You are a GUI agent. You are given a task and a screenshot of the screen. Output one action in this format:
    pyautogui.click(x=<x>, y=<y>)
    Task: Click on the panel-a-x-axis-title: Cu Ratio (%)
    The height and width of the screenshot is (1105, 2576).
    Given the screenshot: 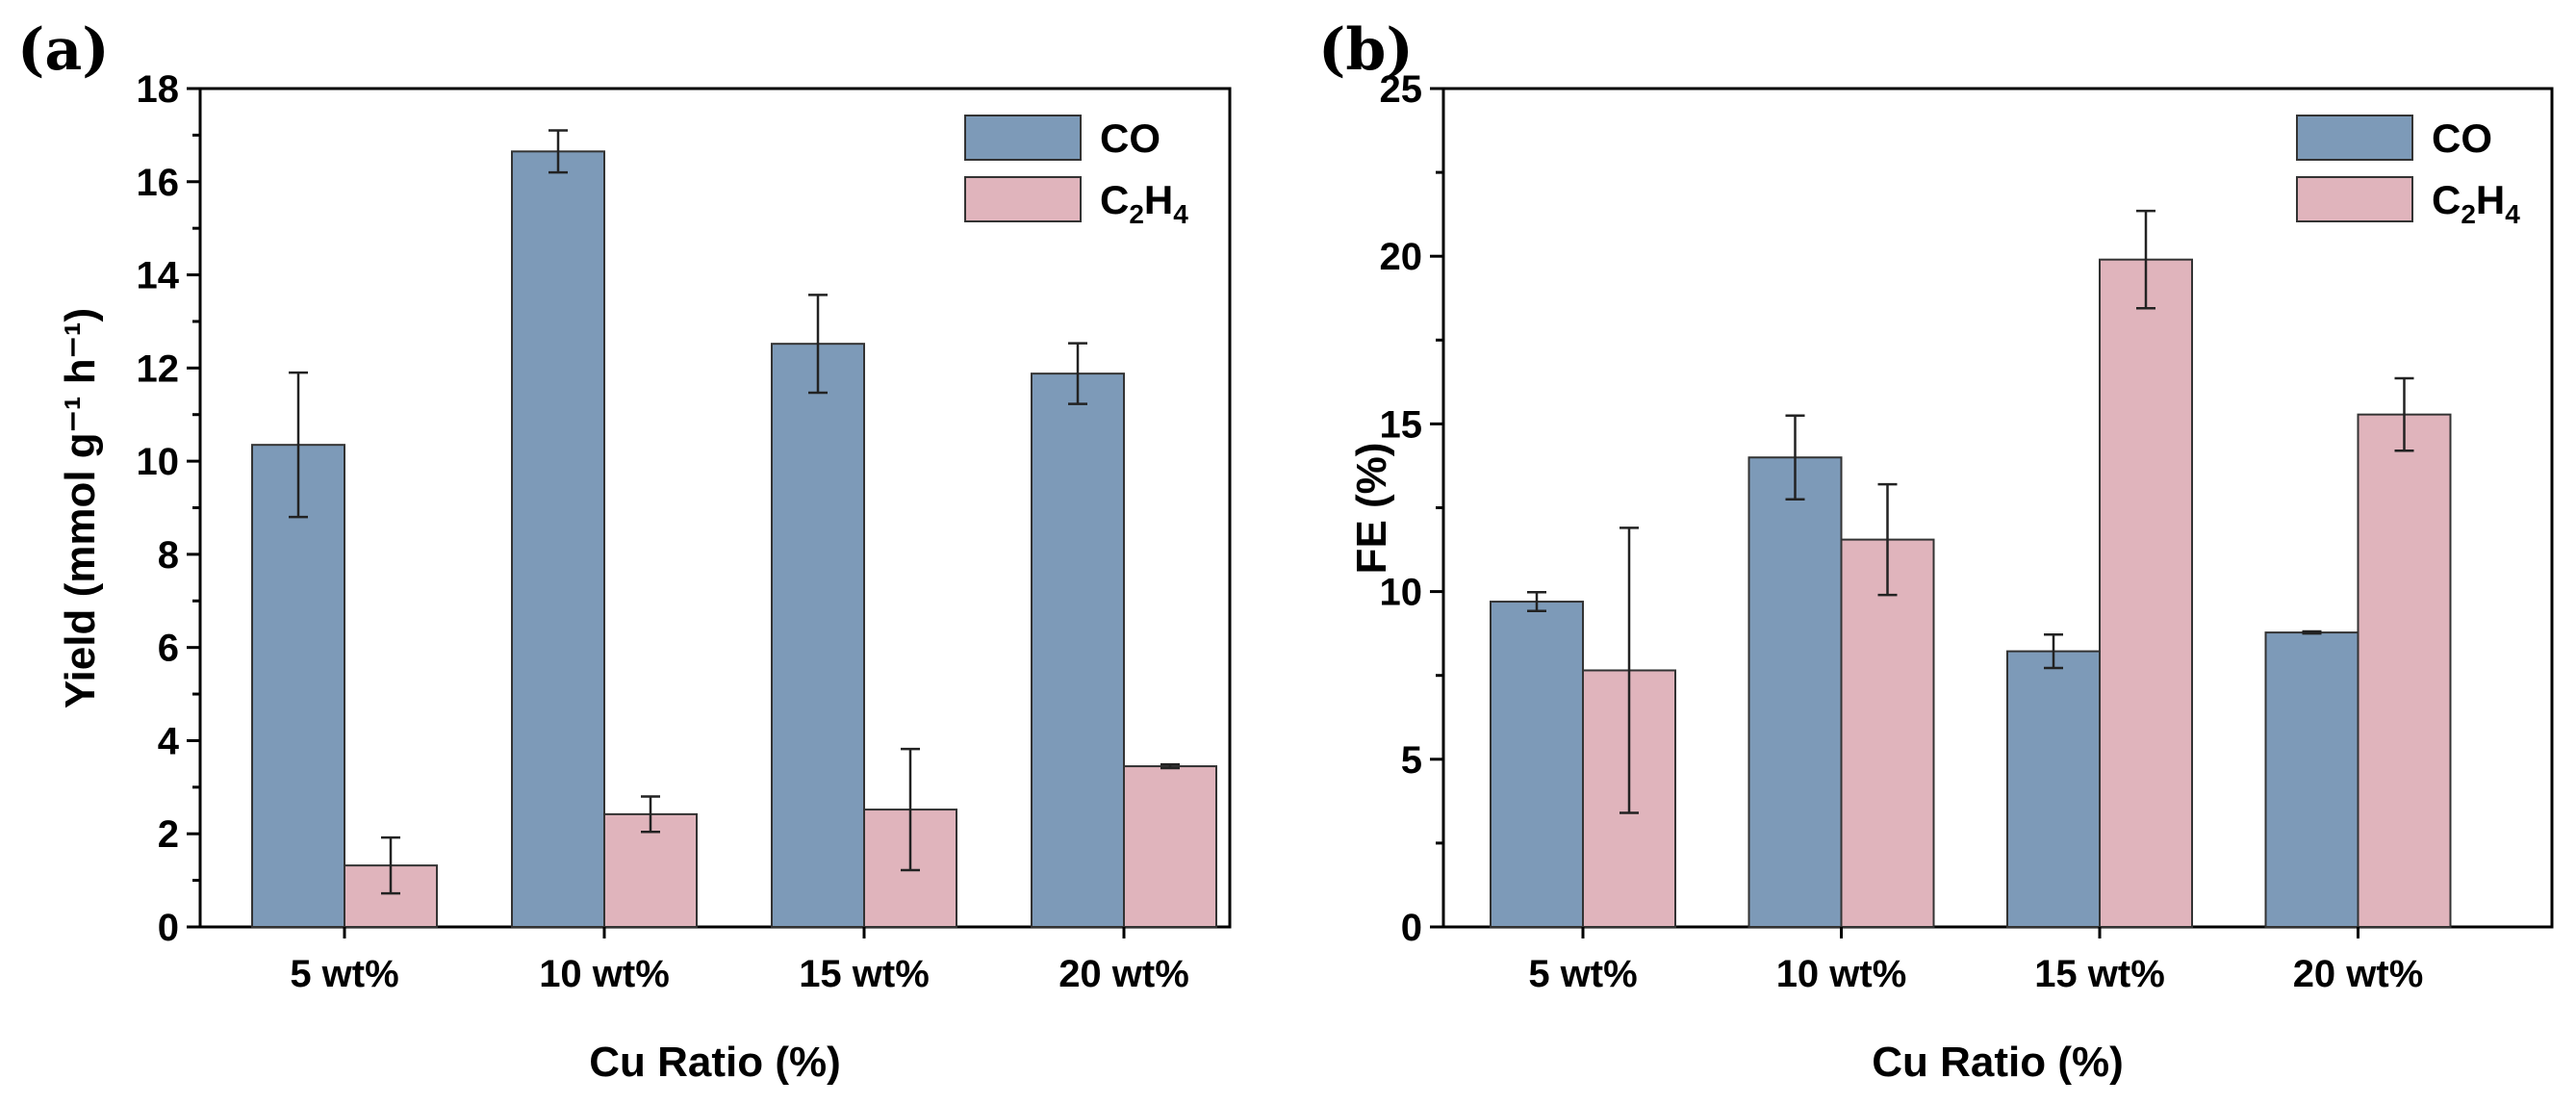 What is the action you would take?
    pyautogui.click(x=715, y=1063)
    